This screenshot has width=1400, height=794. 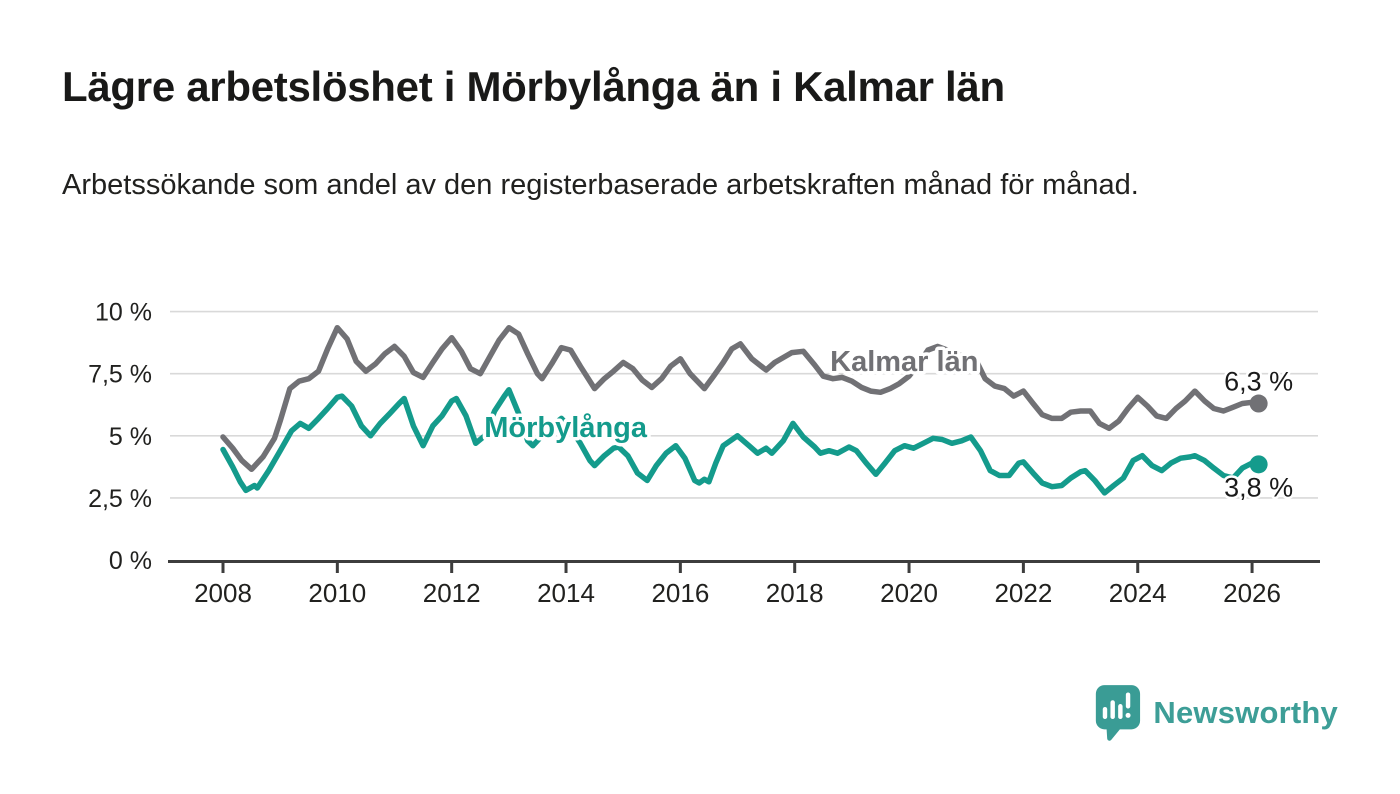 I want to click on x-axis-tick-label: 2022, so click(x=1023, y=593).